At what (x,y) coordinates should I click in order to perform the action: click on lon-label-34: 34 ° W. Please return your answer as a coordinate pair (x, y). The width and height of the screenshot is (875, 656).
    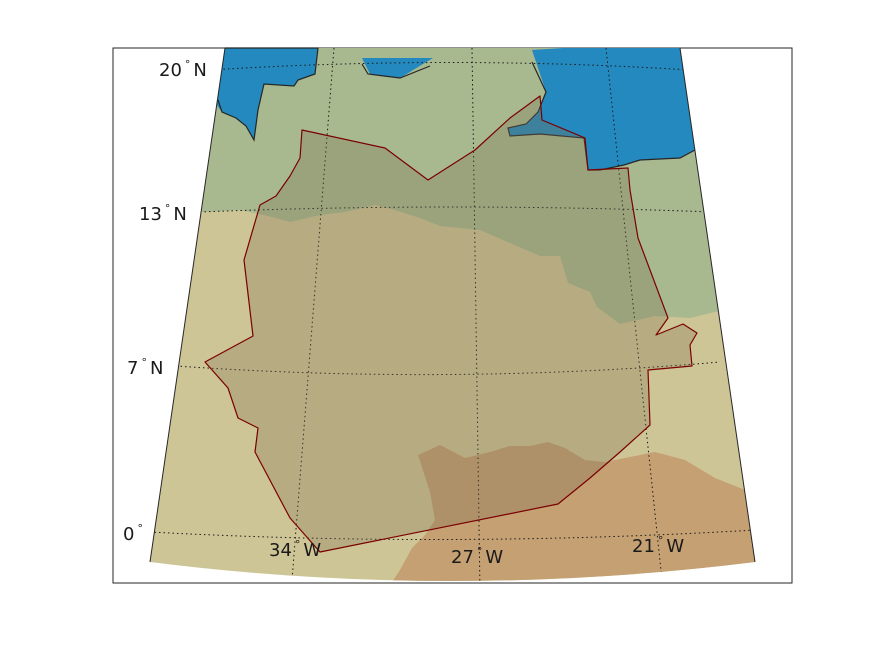
    Looking at the image, I should click on (295, 549).